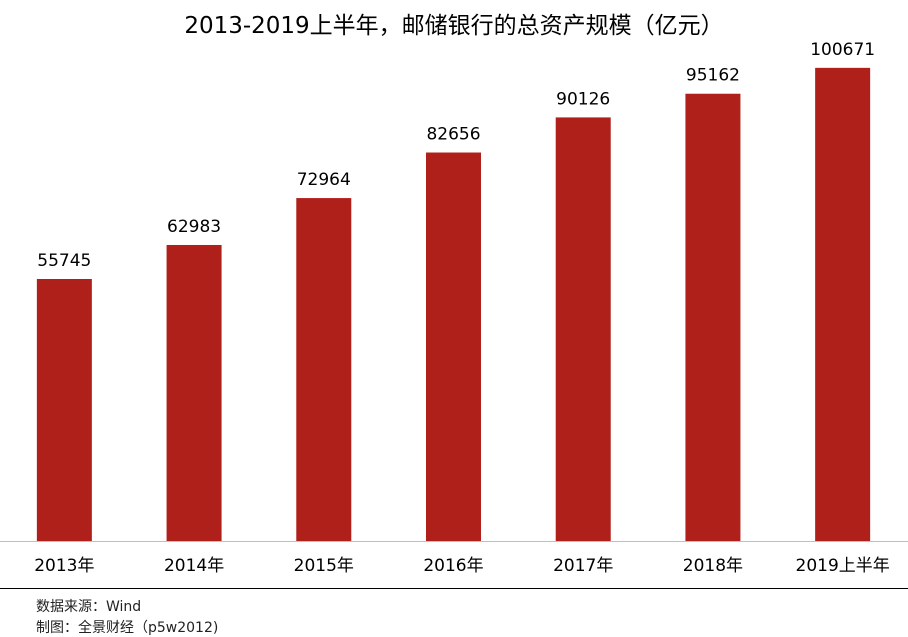  What do you see at coordinates (713, 76) in the screenshot?
I see `data-label: 95162` at bounding box center [713, 76].